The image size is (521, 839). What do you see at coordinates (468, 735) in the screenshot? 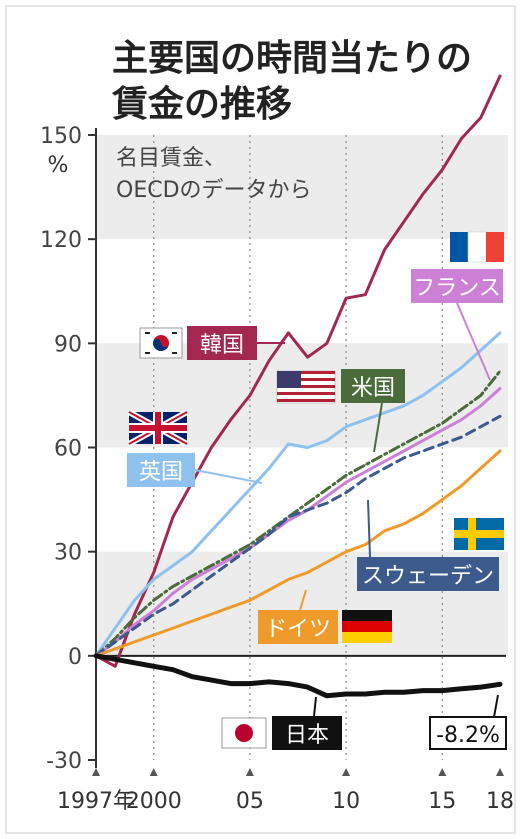
I see `japan-value-label: -8.2%` at bounding box center [468, 735].